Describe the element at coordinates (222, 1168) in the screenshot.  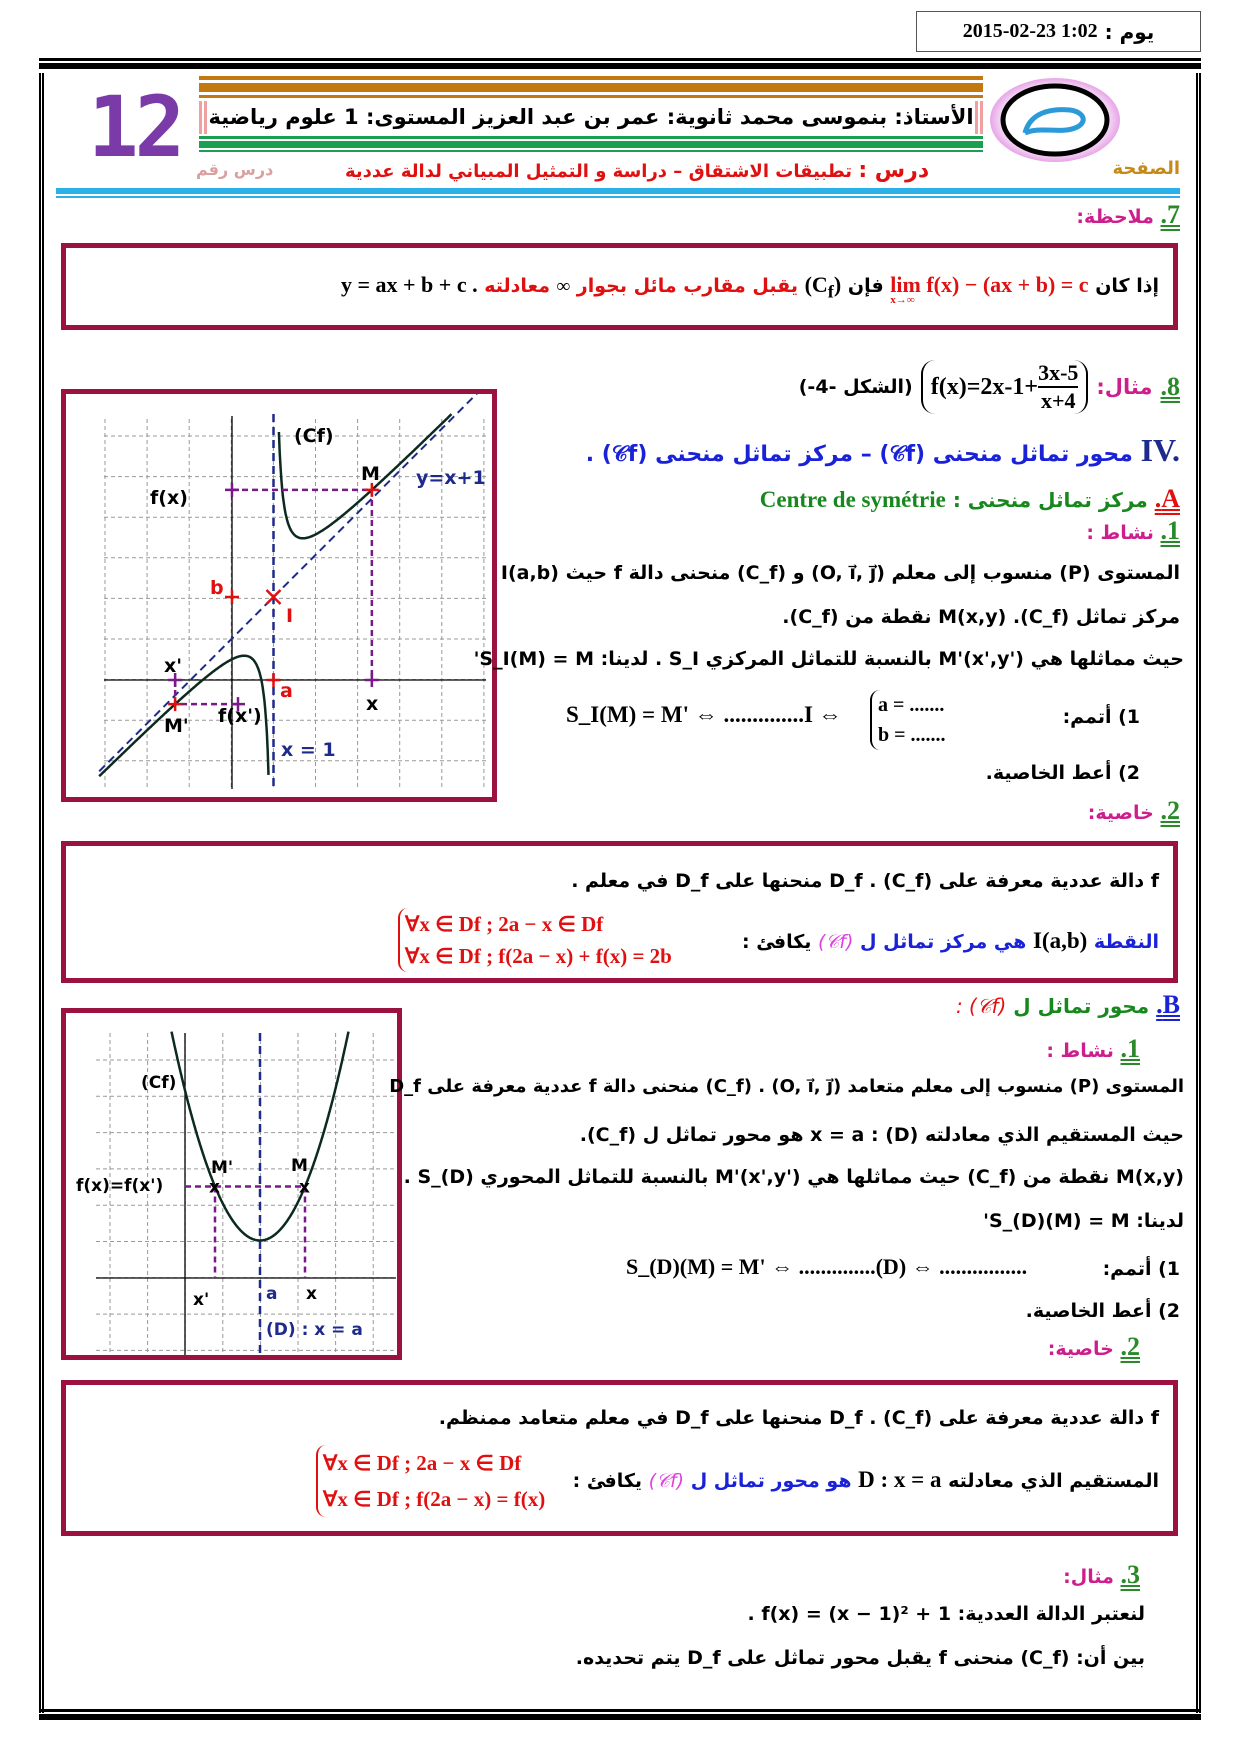
I see `label-m-prime: M'` at that location.